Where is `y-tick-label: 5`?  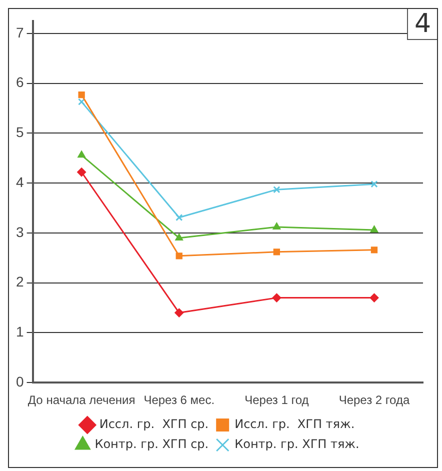 y-tick-label: 5 is located at coordinates (20, 132).